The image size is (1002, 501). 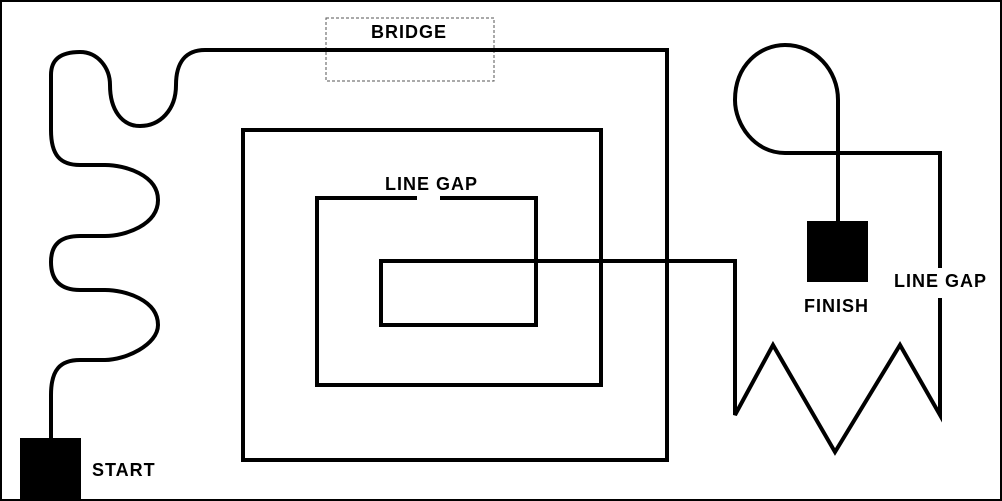 What do you see at coordinates (124, 470) in the screenshot?
I see `start-label: START` at bounding box center [124, 470].